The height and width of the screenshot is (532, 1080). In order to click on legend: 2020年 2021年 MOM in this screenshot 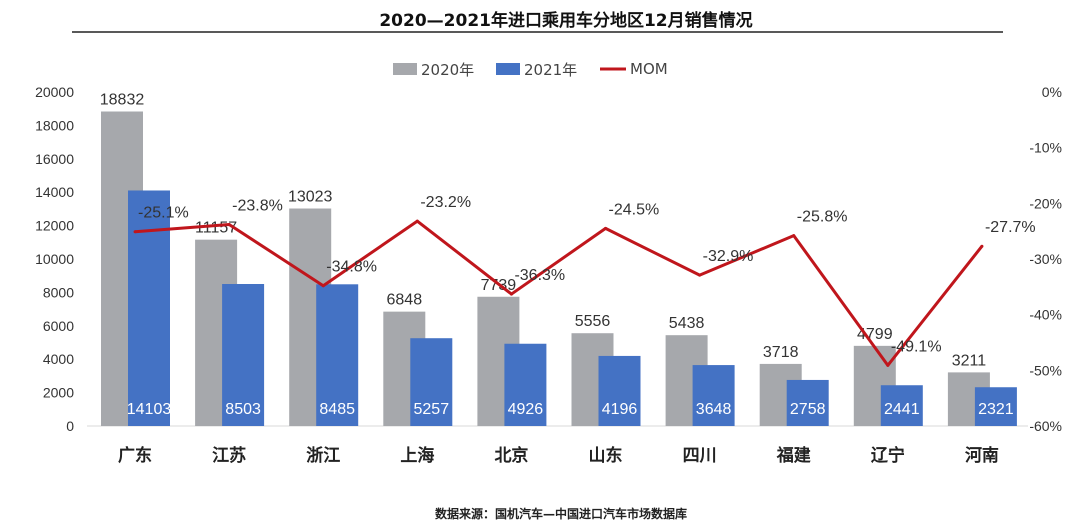, I will do `click(530, 69)`.